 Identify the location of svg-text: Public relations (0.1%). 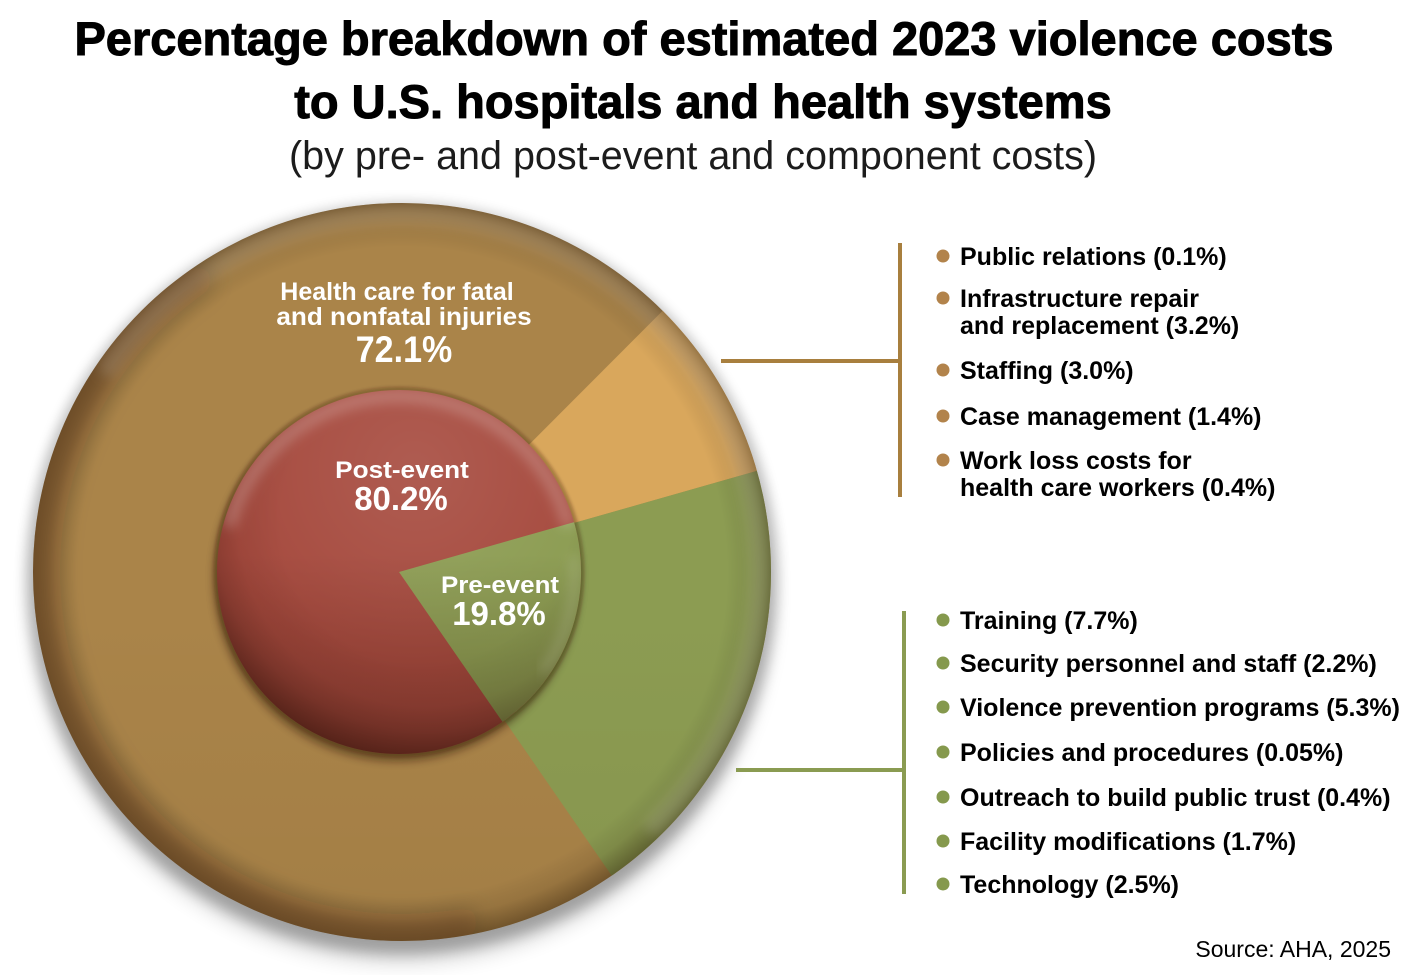
(1093, 257).